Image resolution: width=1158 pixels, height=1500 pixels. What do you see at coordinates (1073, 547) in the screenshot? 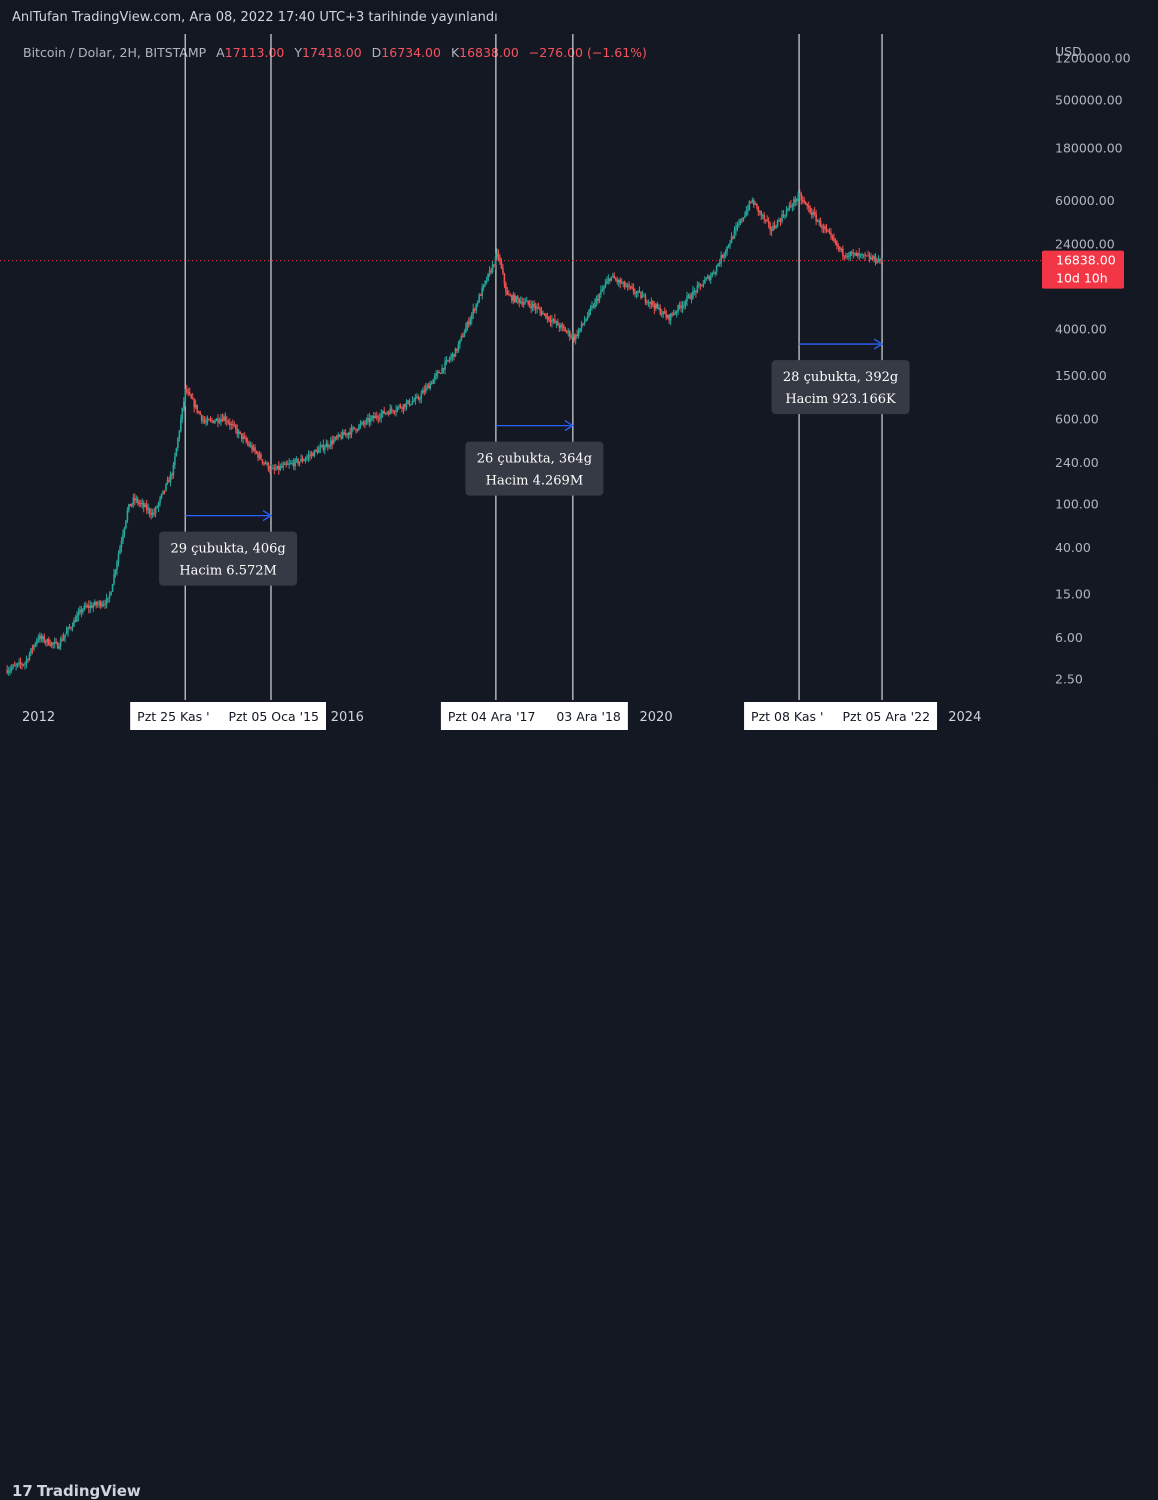
I see `y-tick-label: 40.00` at bounding box center [1073, 547].